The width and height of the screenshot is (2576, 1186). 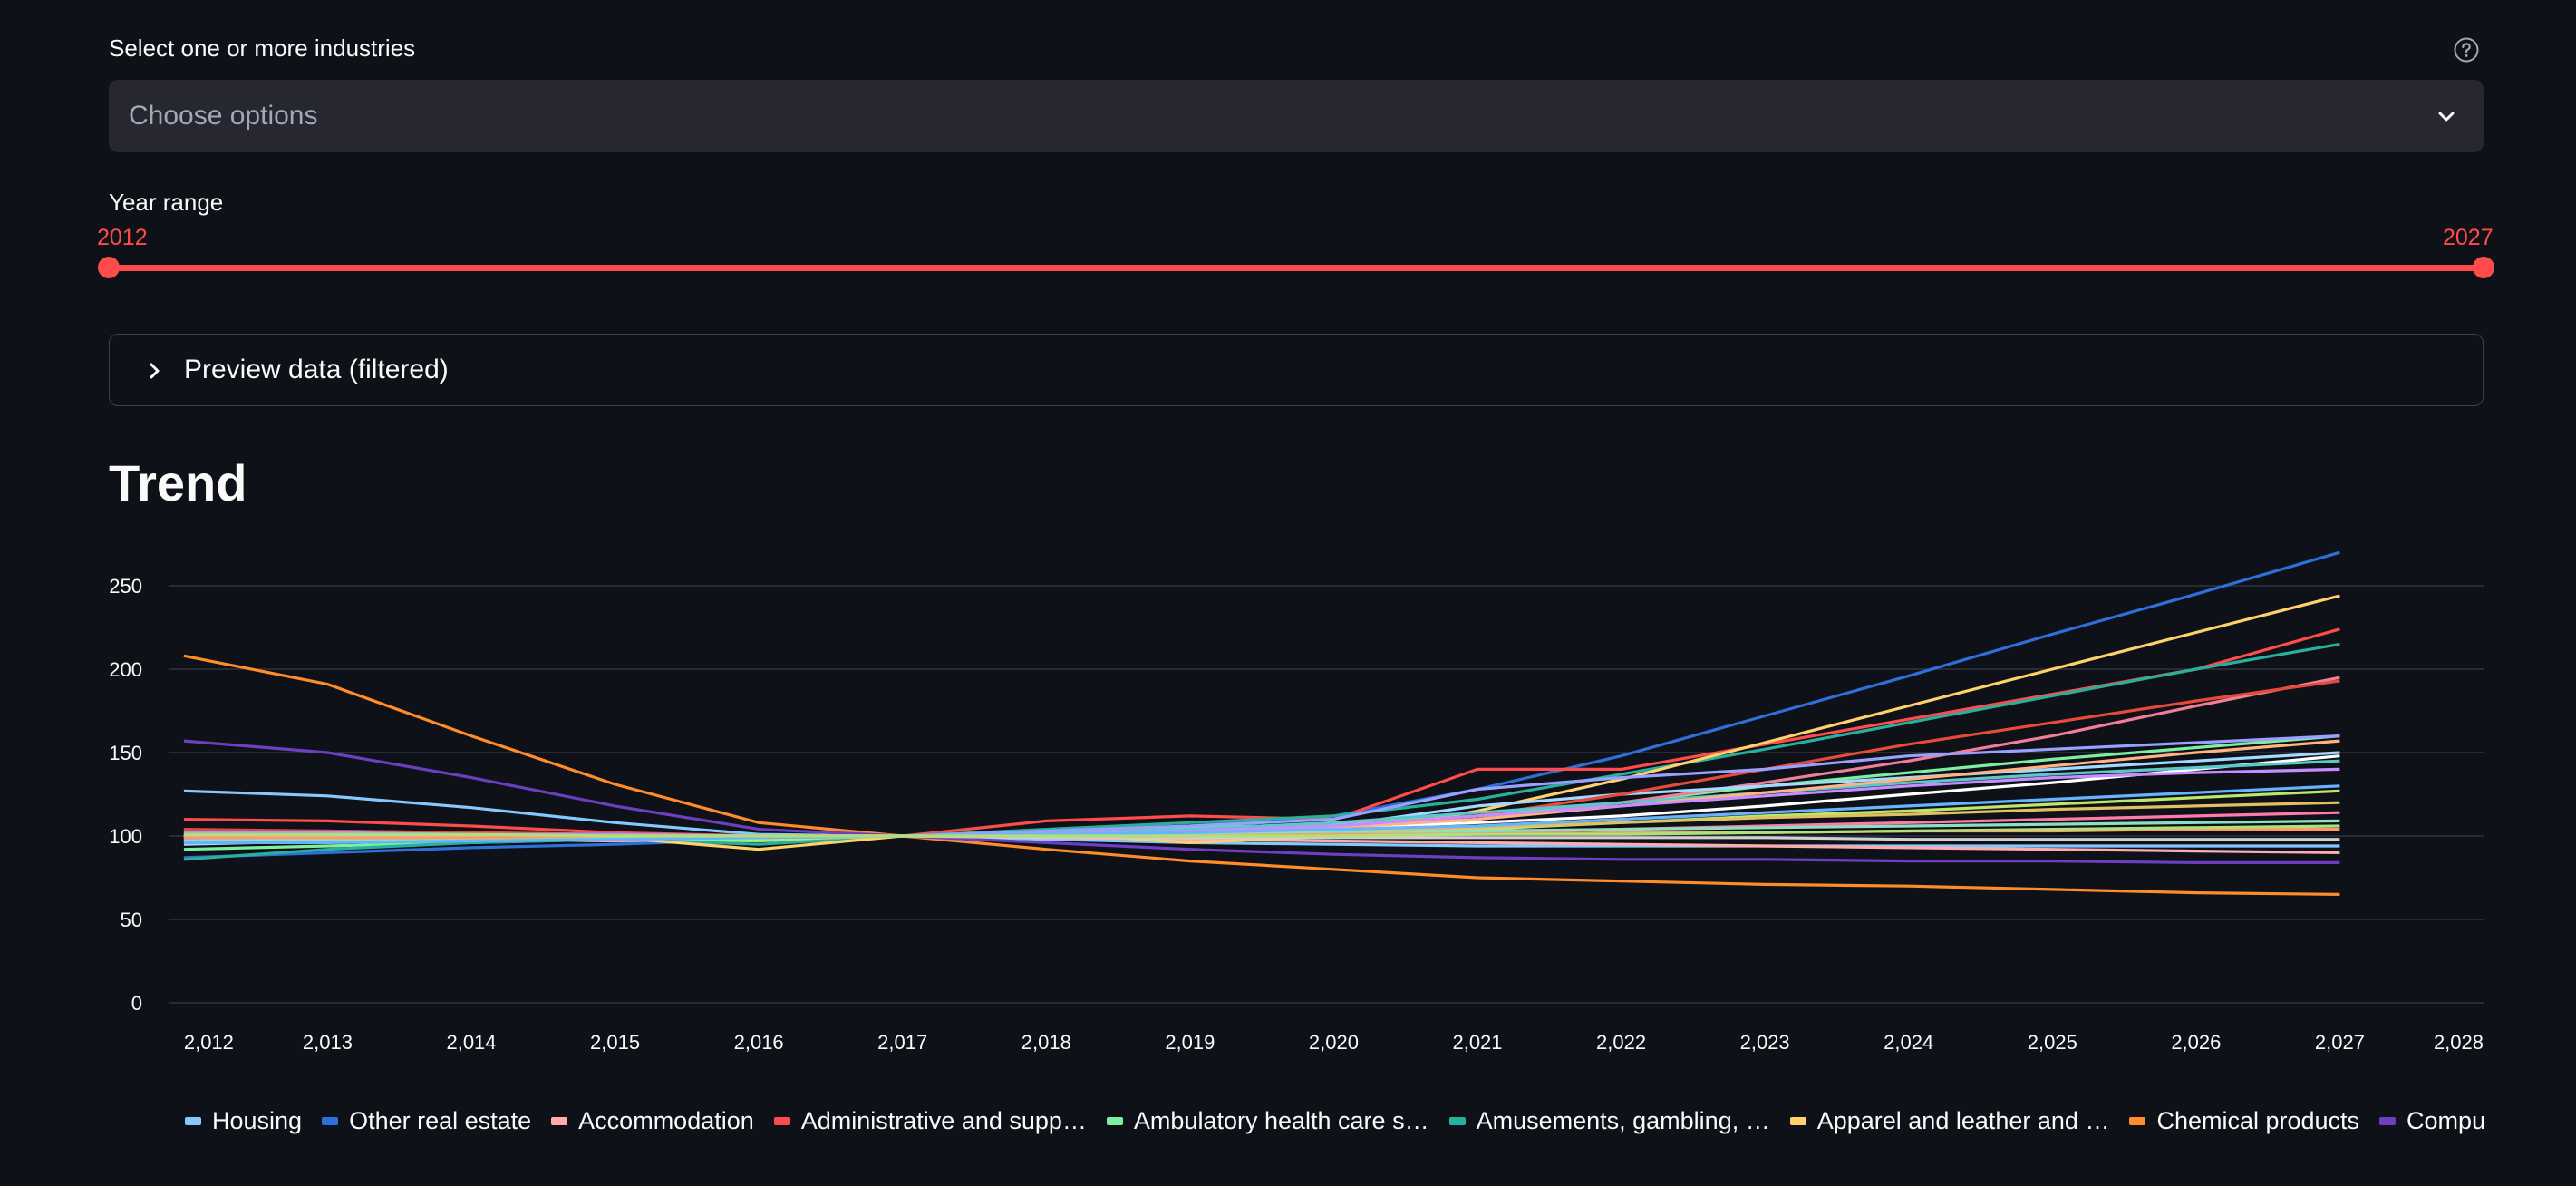 I want to click on x-tick-label: 2,016, so click(x=759, y=1042).